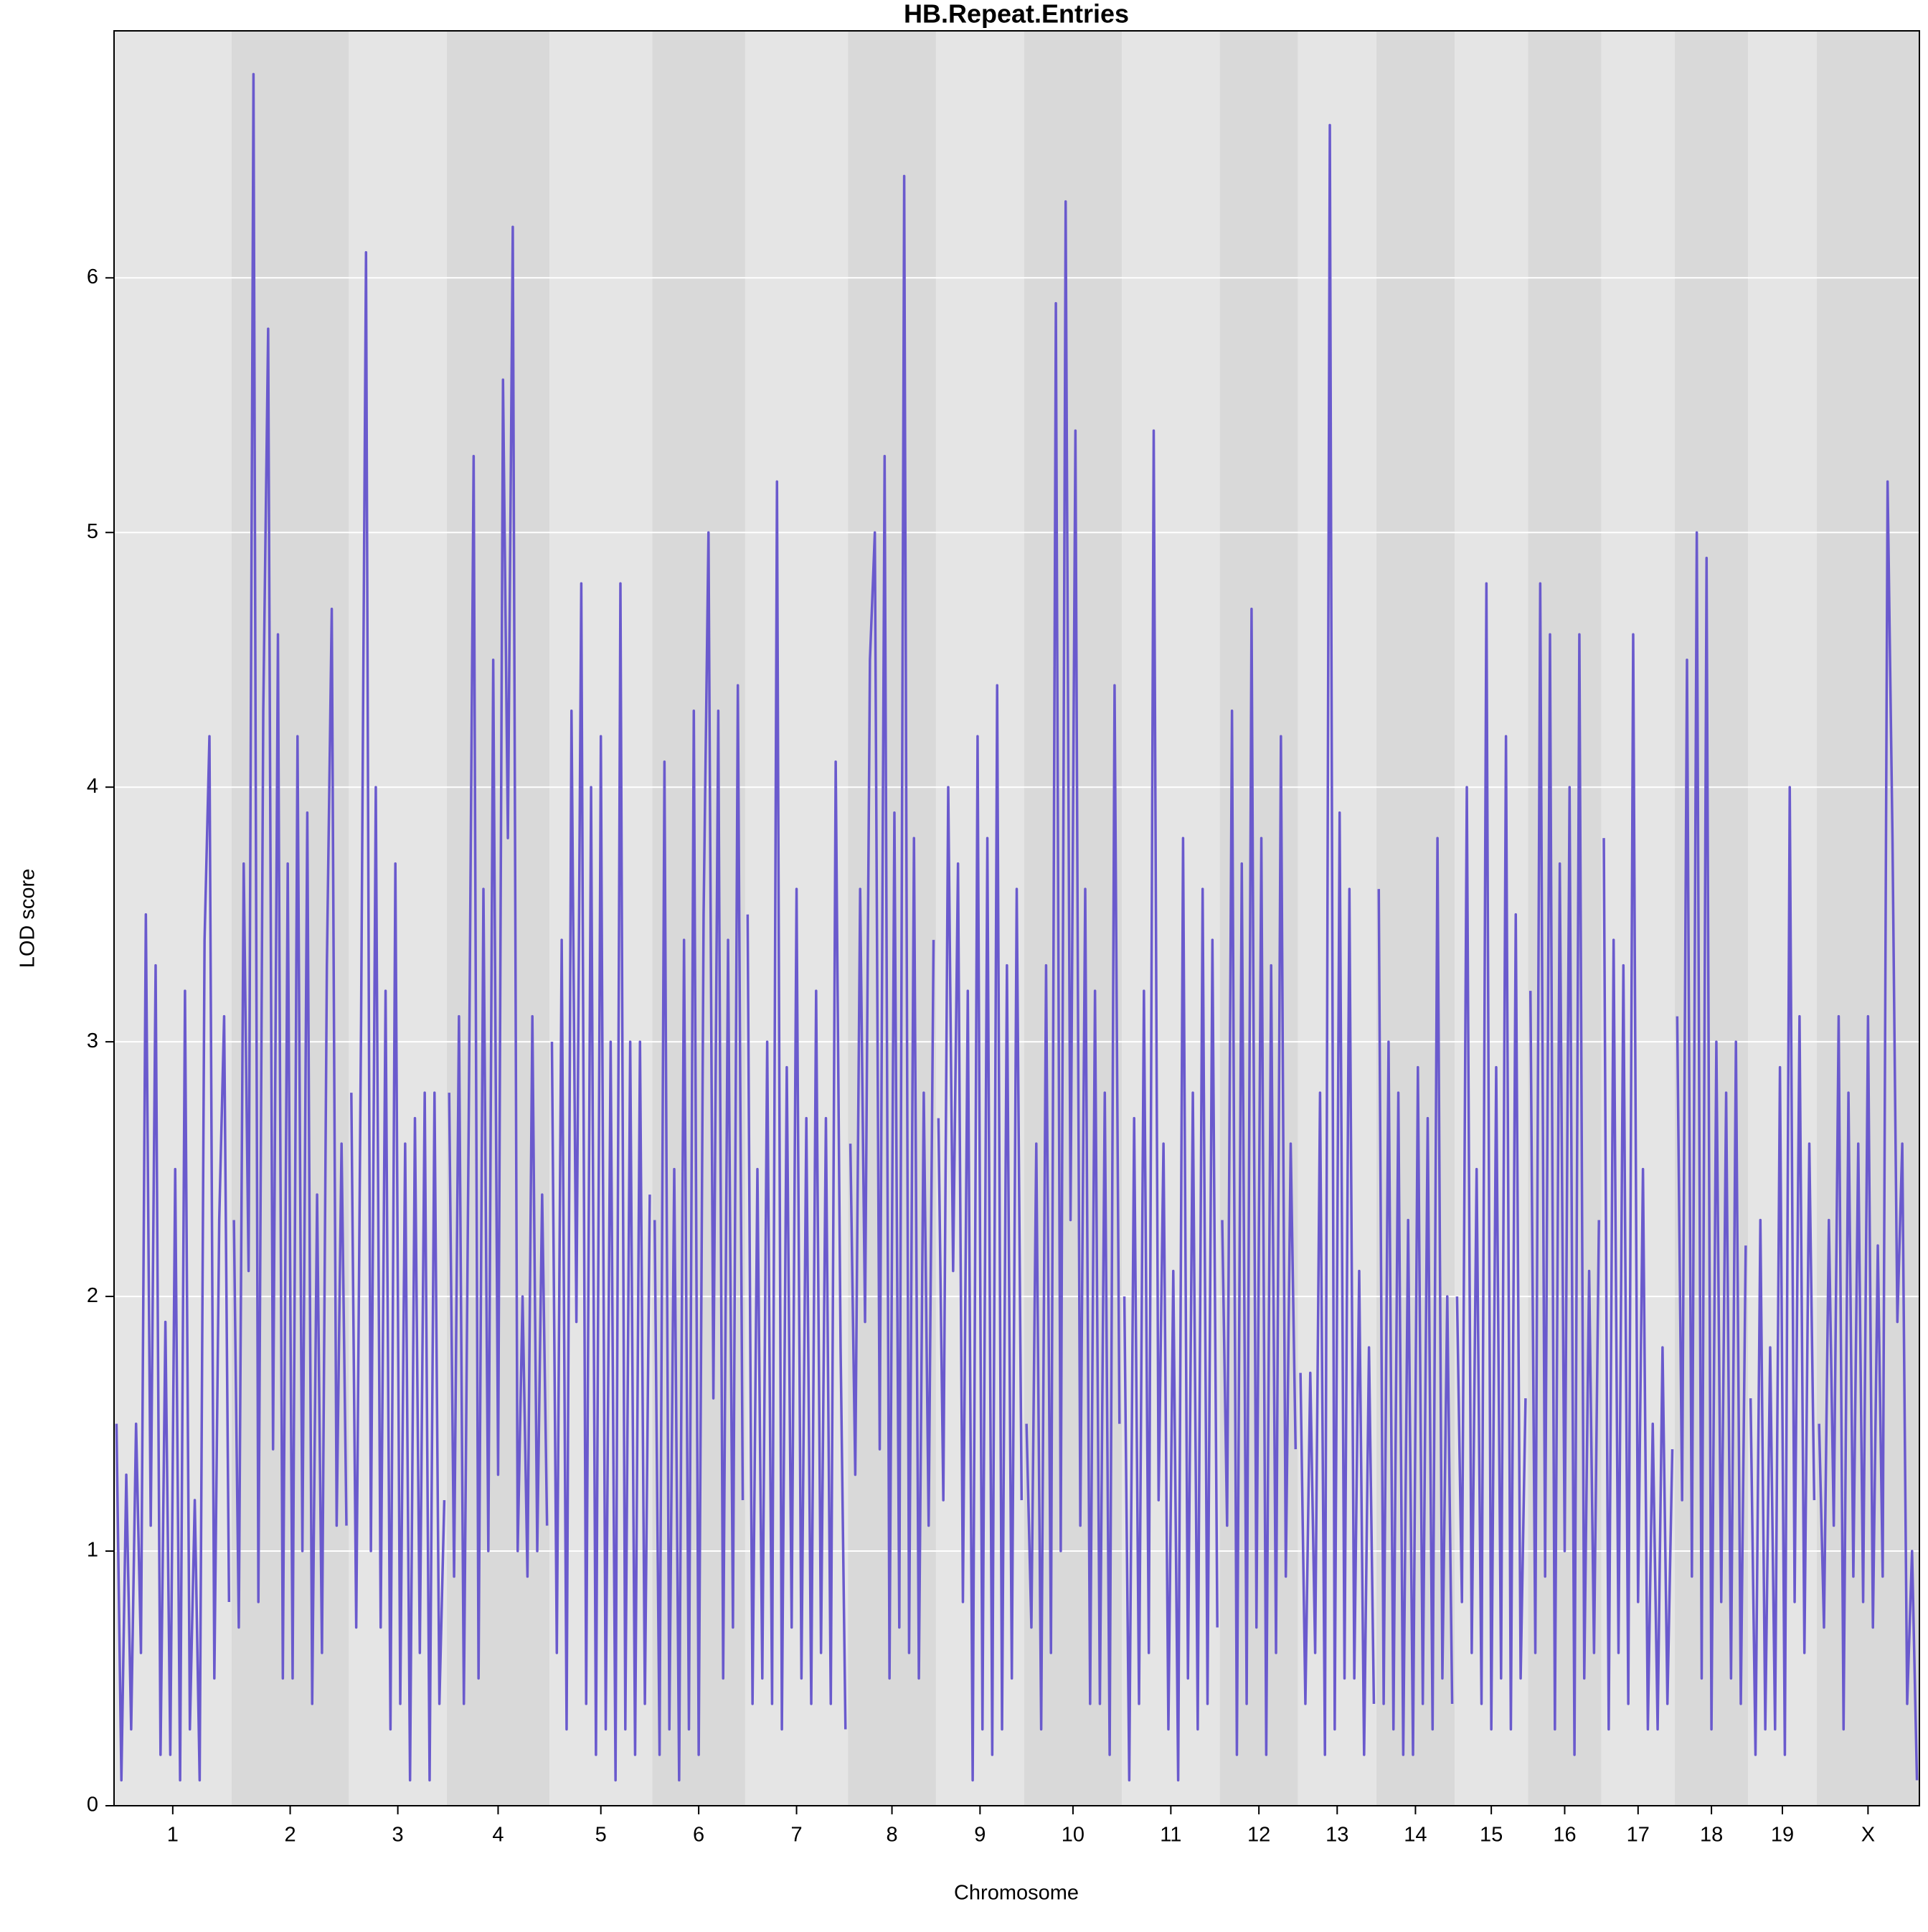 The image size is (1928, 1932). Describe the element at coordinates (92, 1550) in the screenshot. I see `y-tick-label: 1` at that location.